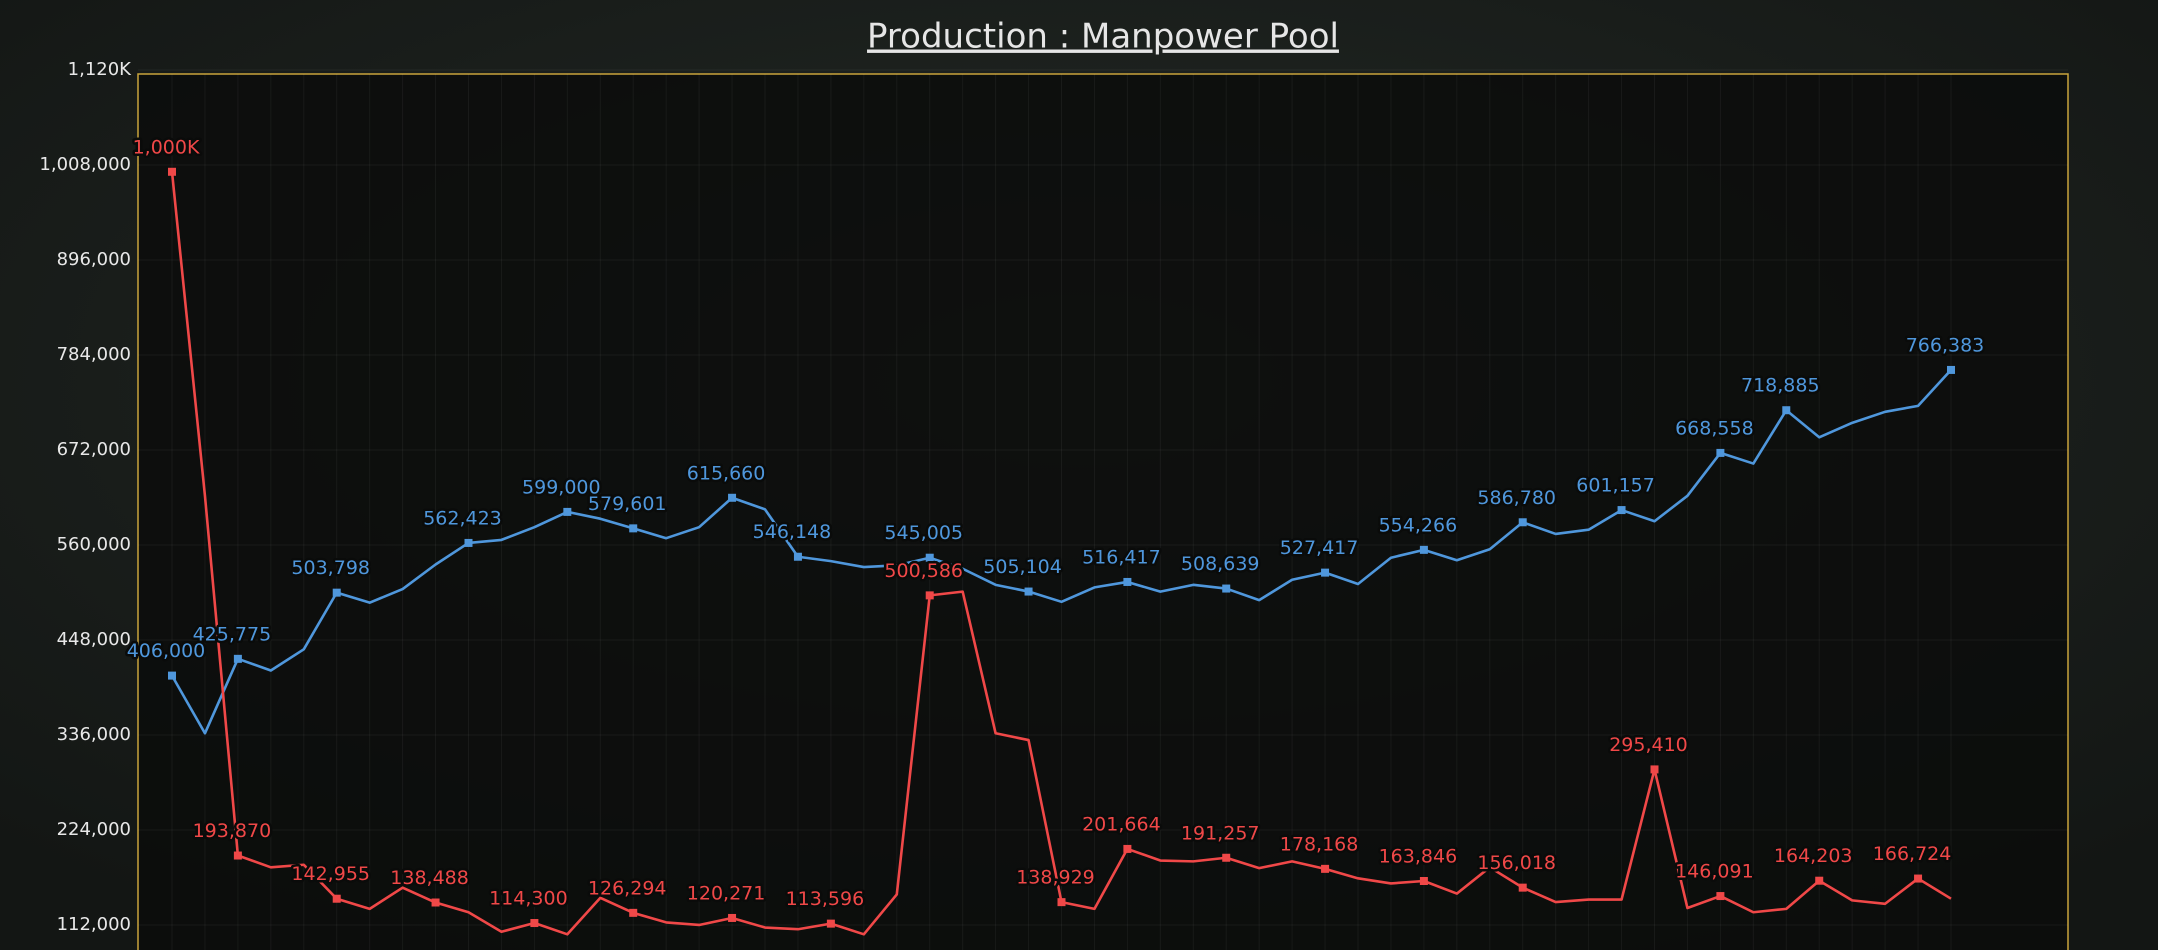 The image size is (2158, 950). What do you see at coordinates (85, 164) in the screenshot?
I see `y-tick-label: 1,008,000` at bounding box center [85, 164].